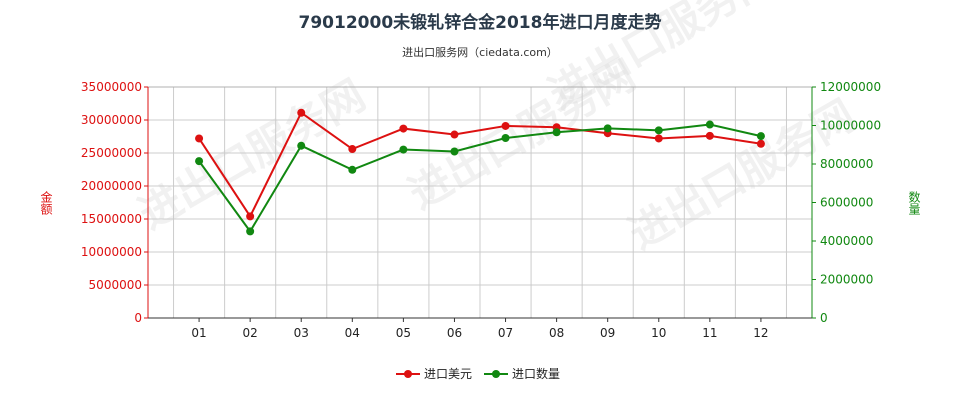 This screenshot has width=960, height=400. Describe the element at coordinates (709, 333) in the screenshot. I see `x-tick-label: 11` at that location.